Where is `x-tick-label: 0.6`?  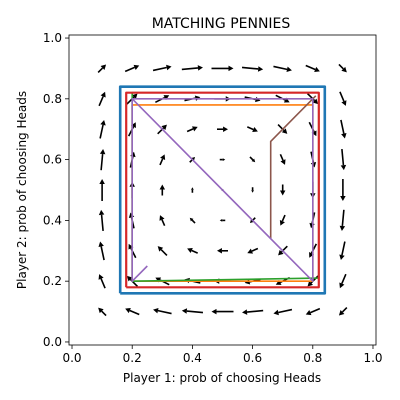 x-tick-label: 0.6 is located at coordinates (252, 358).